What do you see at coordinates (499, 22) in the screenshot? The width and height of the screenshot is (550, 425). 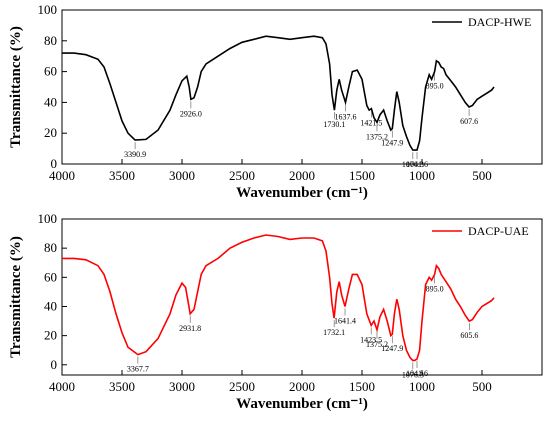 I see `legend-label: DACP-HWE` at bounding box center [499, 22].